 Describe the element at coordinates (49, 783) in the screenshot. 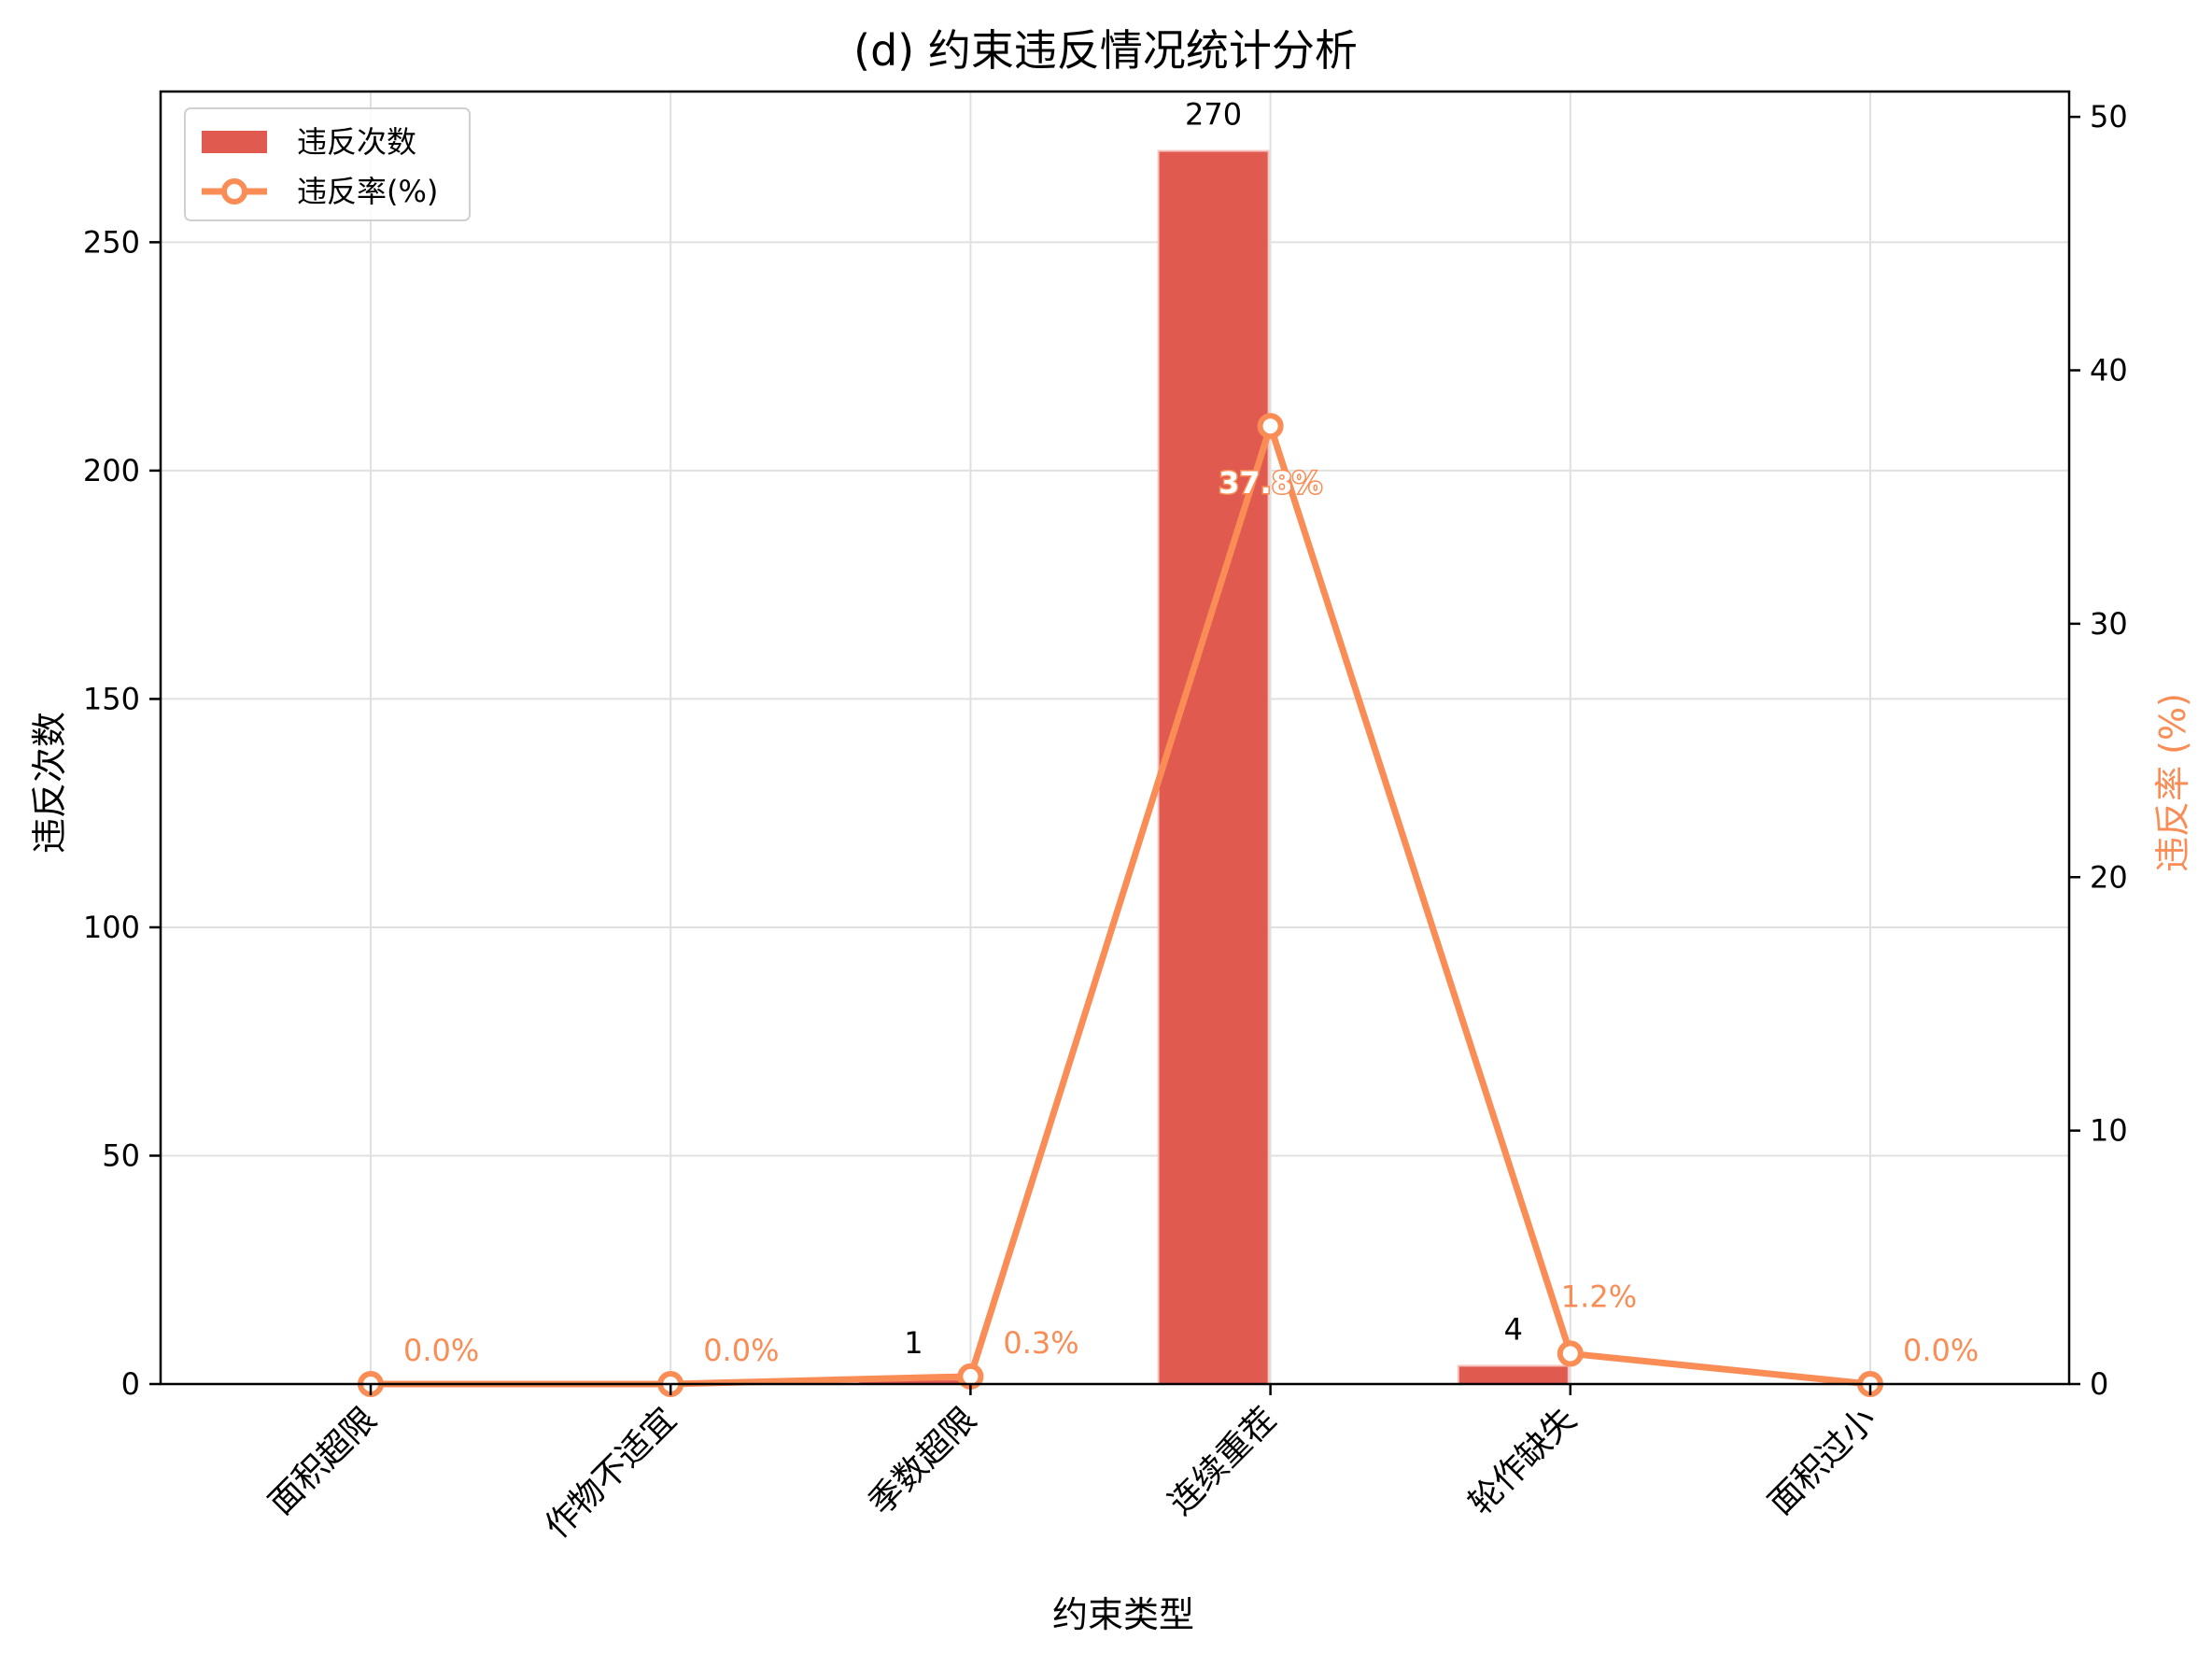

I see `y-axis-label: 违反次数` at that location.